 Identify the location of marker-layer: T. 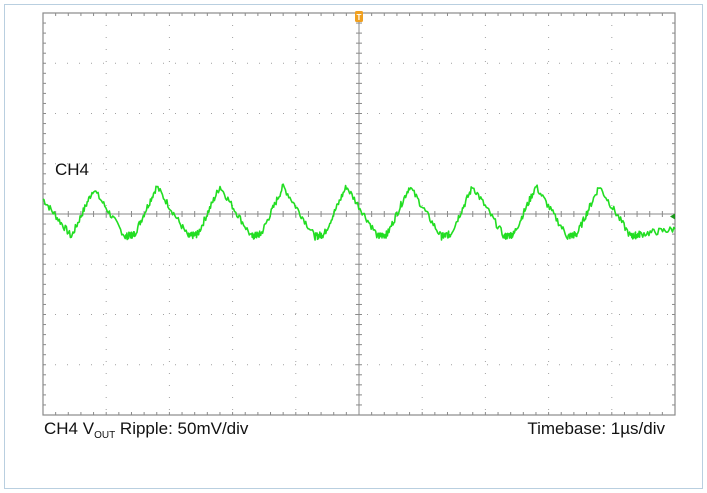
(359, 16).